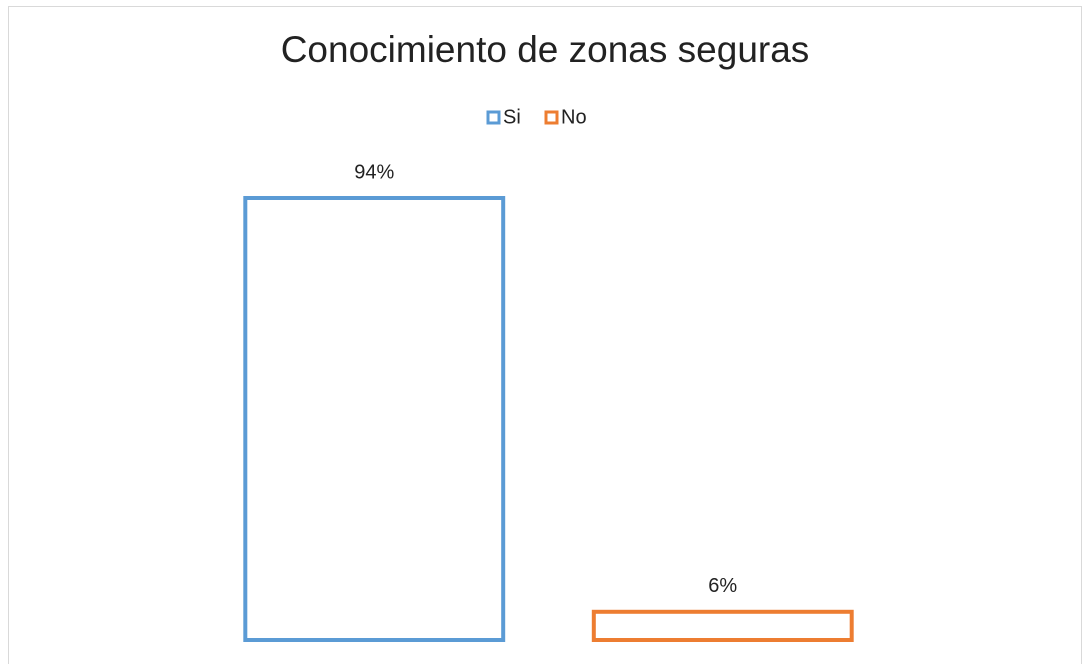 This screenshot has height=664, width=1083. Describe the element at coordinates (512, 117) in the screenshot. I see `legend-label: Si` at that location.